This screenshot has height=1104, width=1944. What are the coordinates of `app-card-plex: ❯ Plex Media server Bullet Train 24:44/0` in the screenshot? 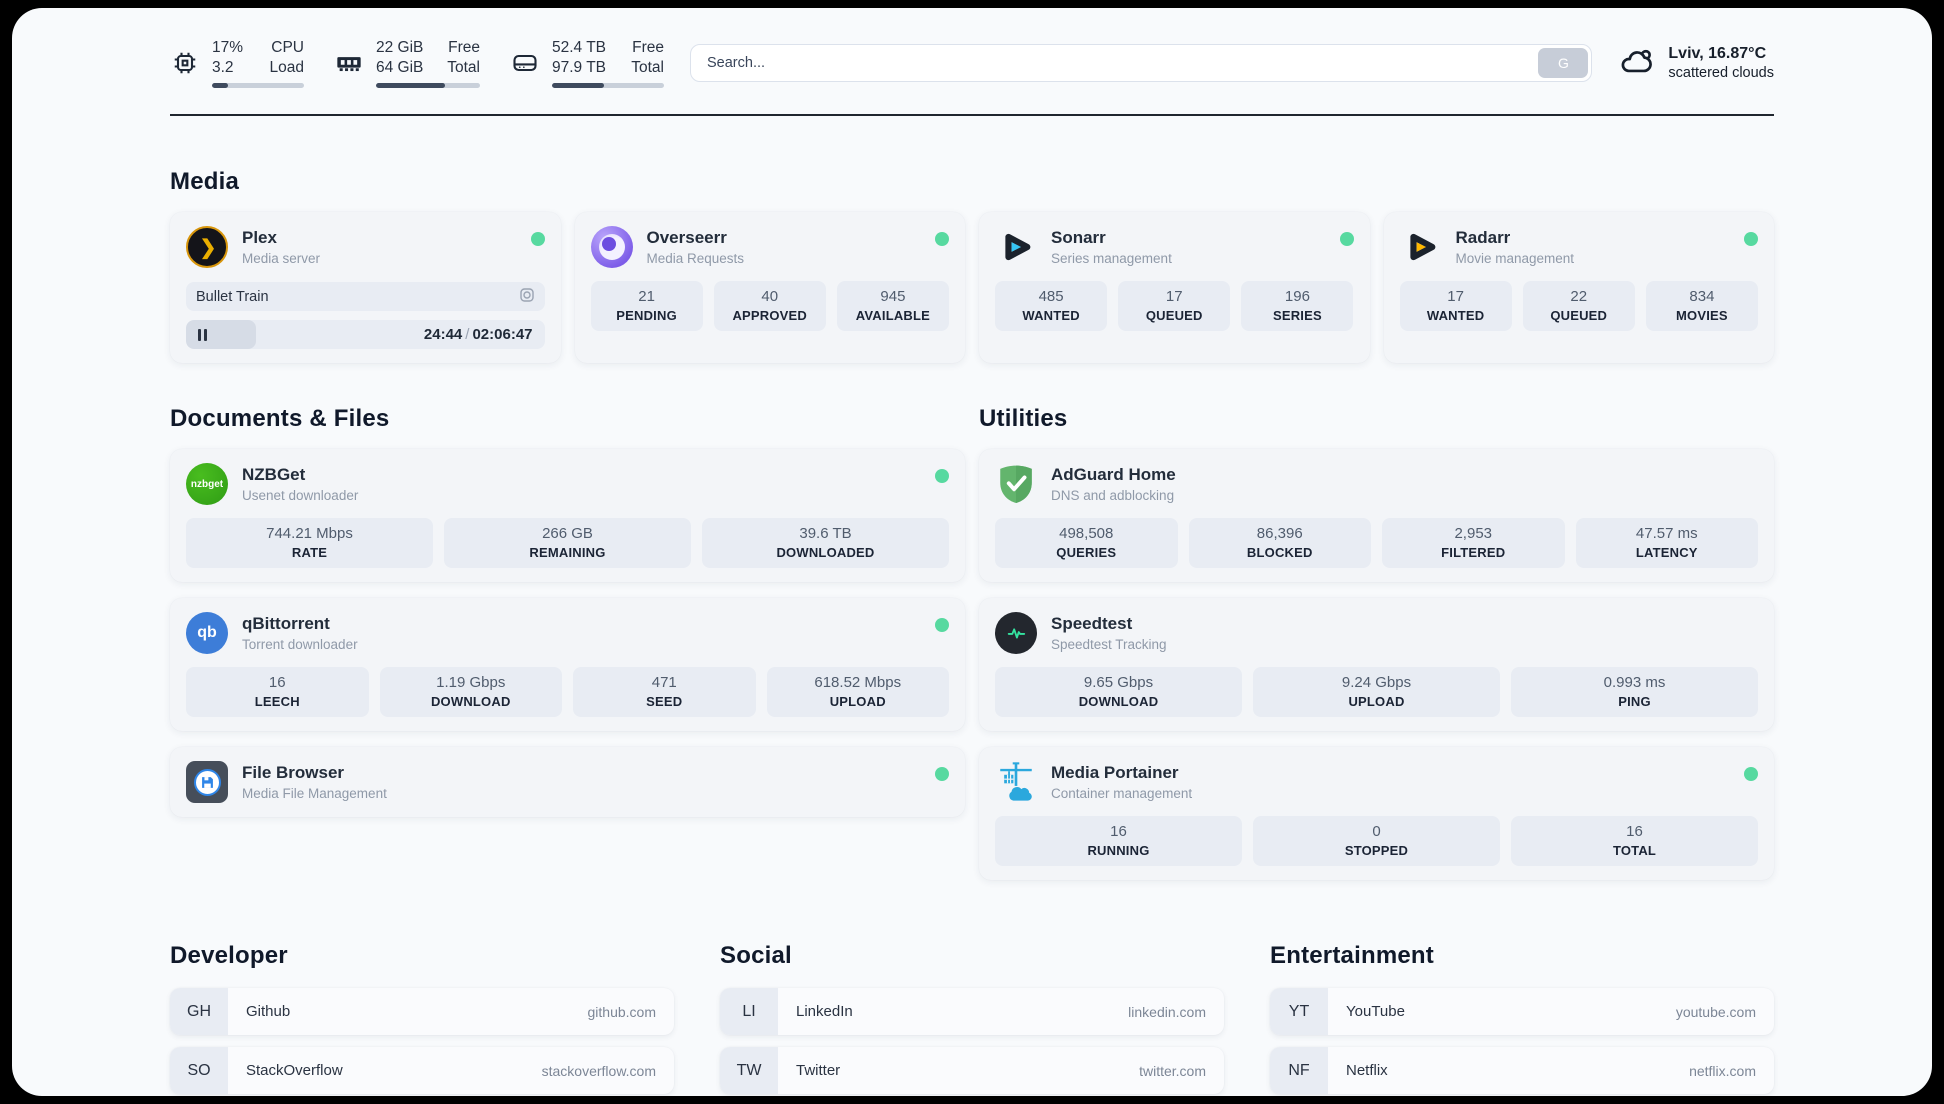 It's located at (365, 288).